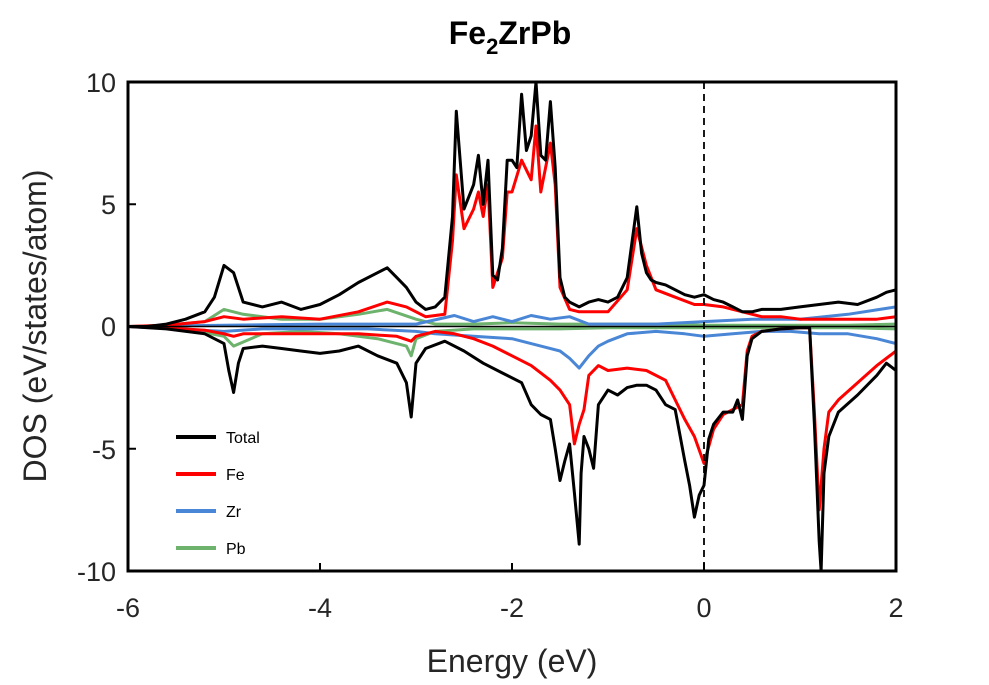 The image size is (989, 685). Describe the element at coordinates (218, 494) in the screenshot. I see `legend: Total Fe Zr Pb` at that location.